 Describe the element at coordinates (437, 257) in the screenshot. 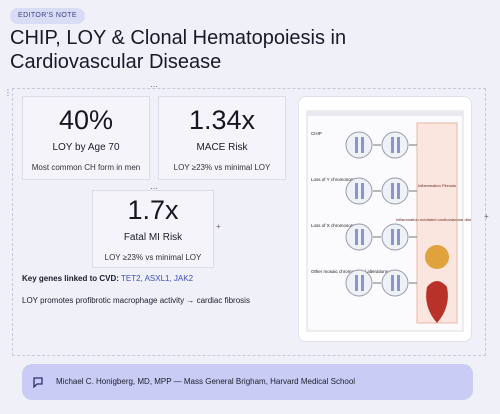

I see `icon` at that location.